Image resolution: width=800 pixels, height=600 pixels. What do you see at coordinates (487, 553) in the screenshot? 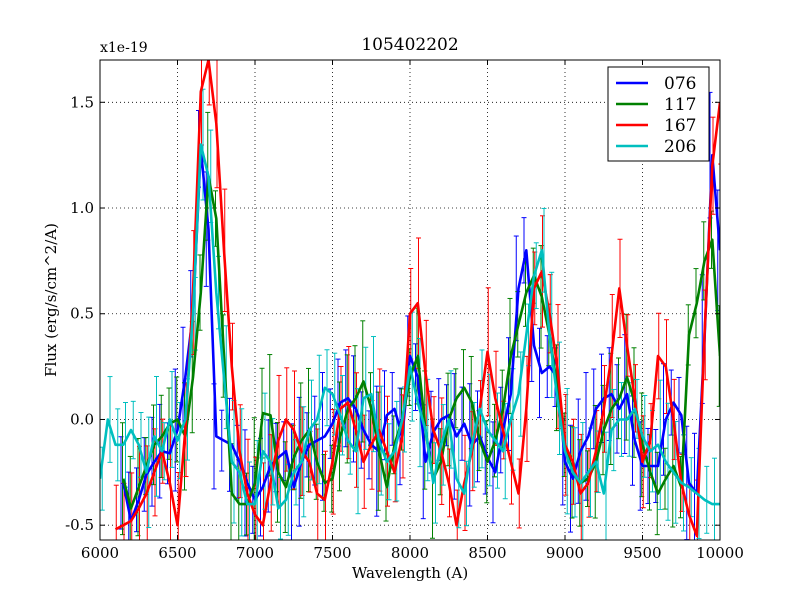
I see `x-tick-label: 8500` at bounding box center [487, 553].